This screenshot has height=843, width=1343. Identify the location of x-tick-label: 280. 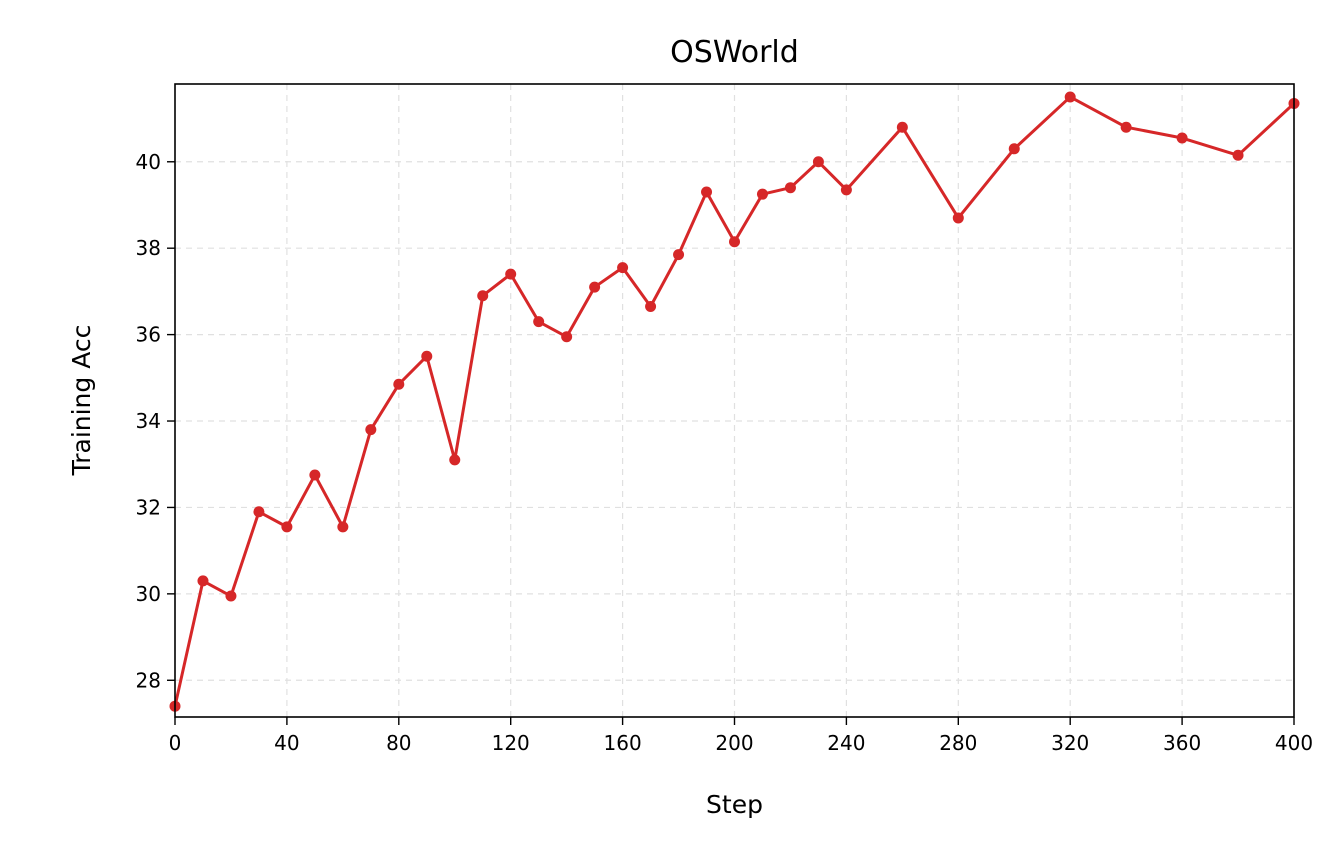
(958, 743).